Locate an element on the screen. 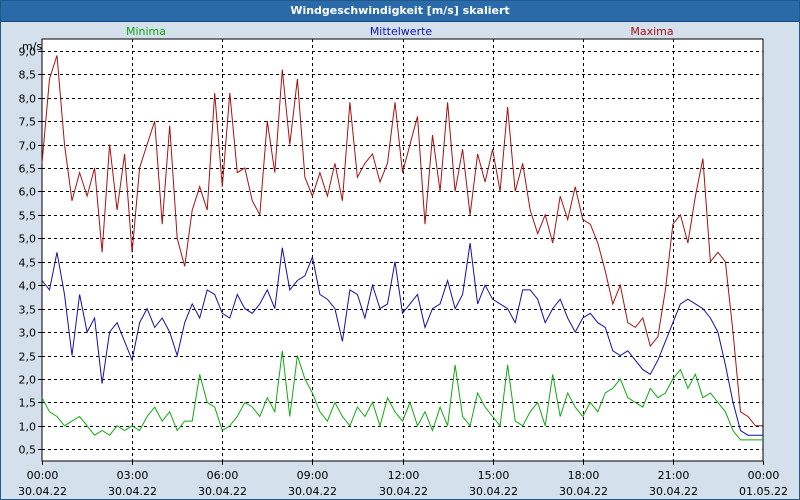 The height and width of the screenshot is (500, 800). x-tick-label-time: 03:00 is located at coordinates (133, 475).